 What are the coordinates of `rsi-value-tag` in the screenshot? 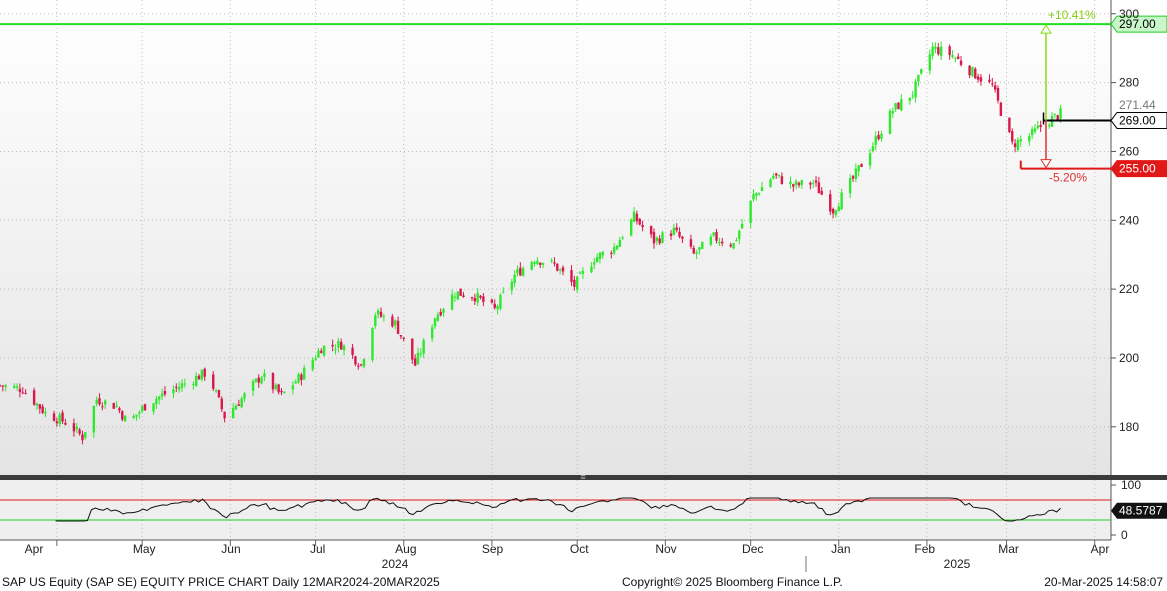 It's located at (1139, 510).